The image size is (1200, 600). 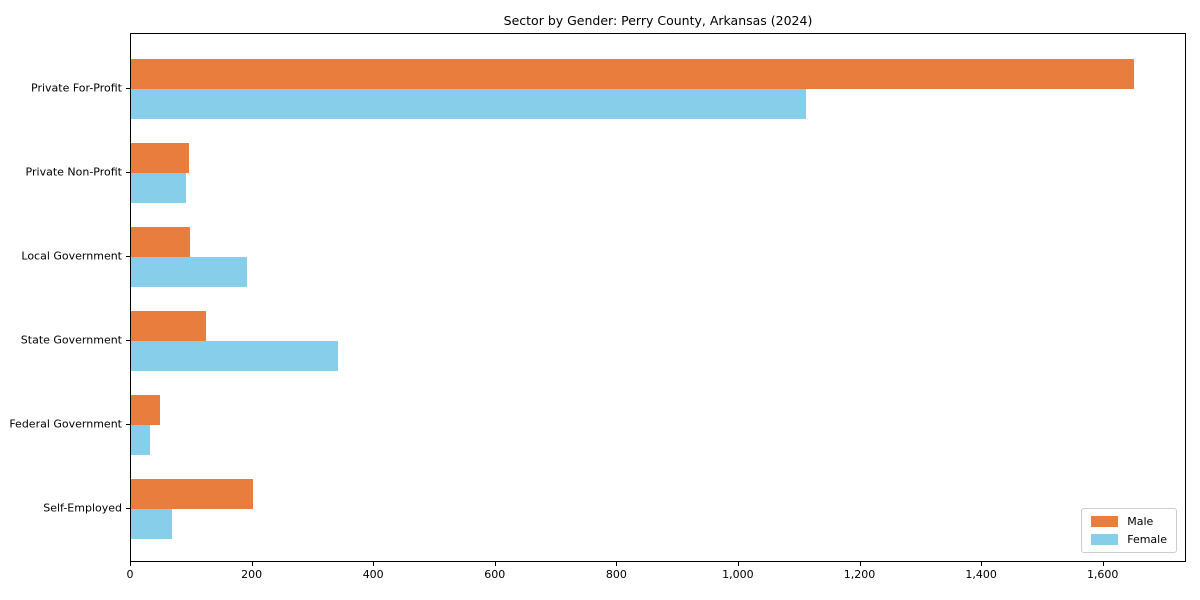 I want to click on legend-label-female: Female, so click(x=1147, y=539).